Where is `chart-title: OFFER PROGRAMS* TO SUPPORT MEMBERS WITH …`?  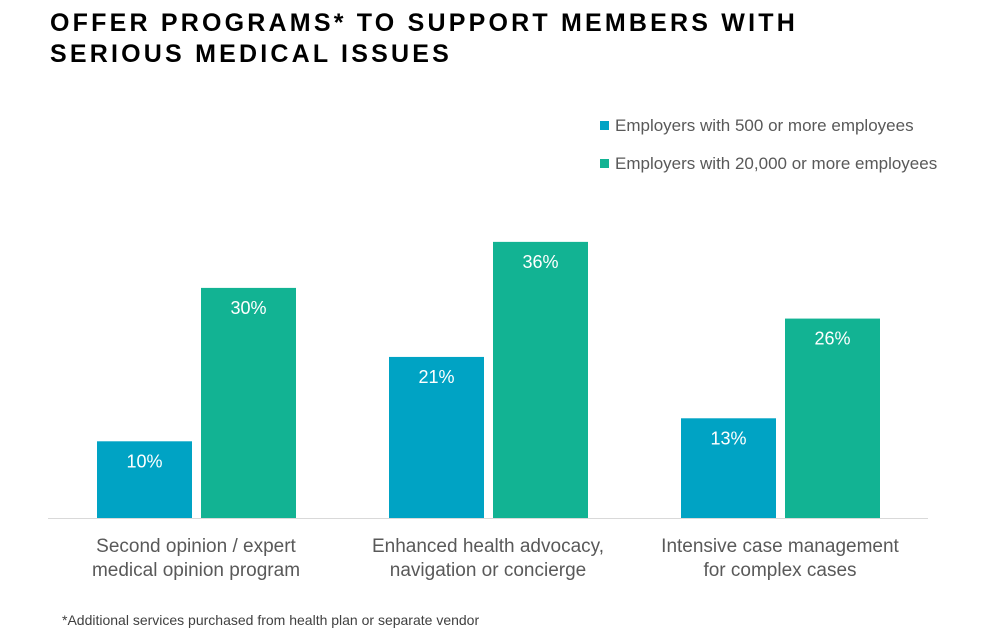 chart-title: OFFER PROGRAMS* TO SUPPORT MEMBERS WITH … is located at coordinates (520, 39).